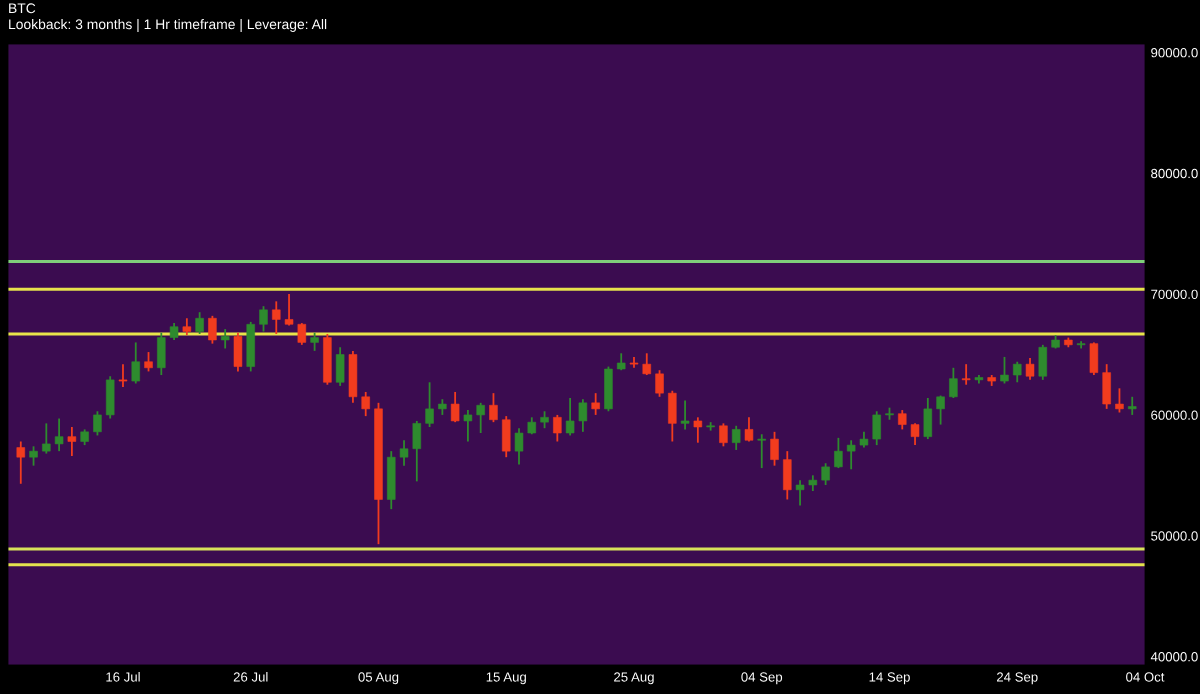 The width and height of the screenshot is (1200, 694). What do you see at coordinates (1017, 678) in the screenshot?
I see `x-tick-label: 24 Sep` at bounding box center [1017, 678].